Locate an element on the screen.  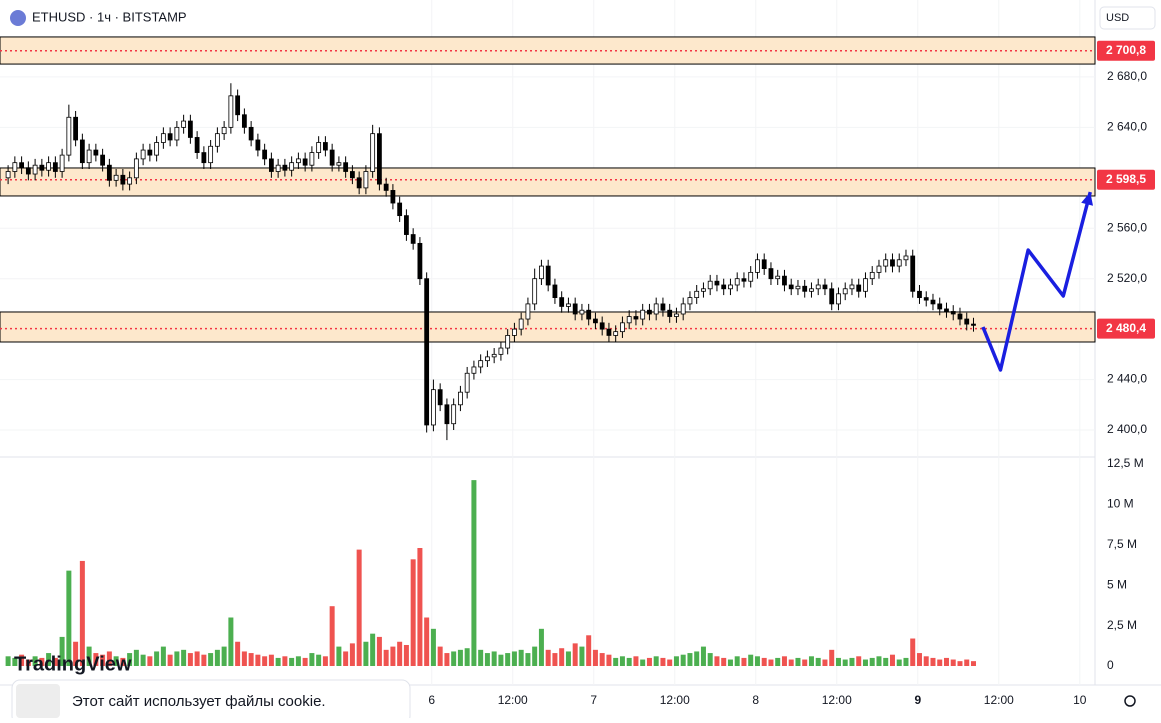
volume-tick-label: 10 M is located at coordinates (1120, 504).